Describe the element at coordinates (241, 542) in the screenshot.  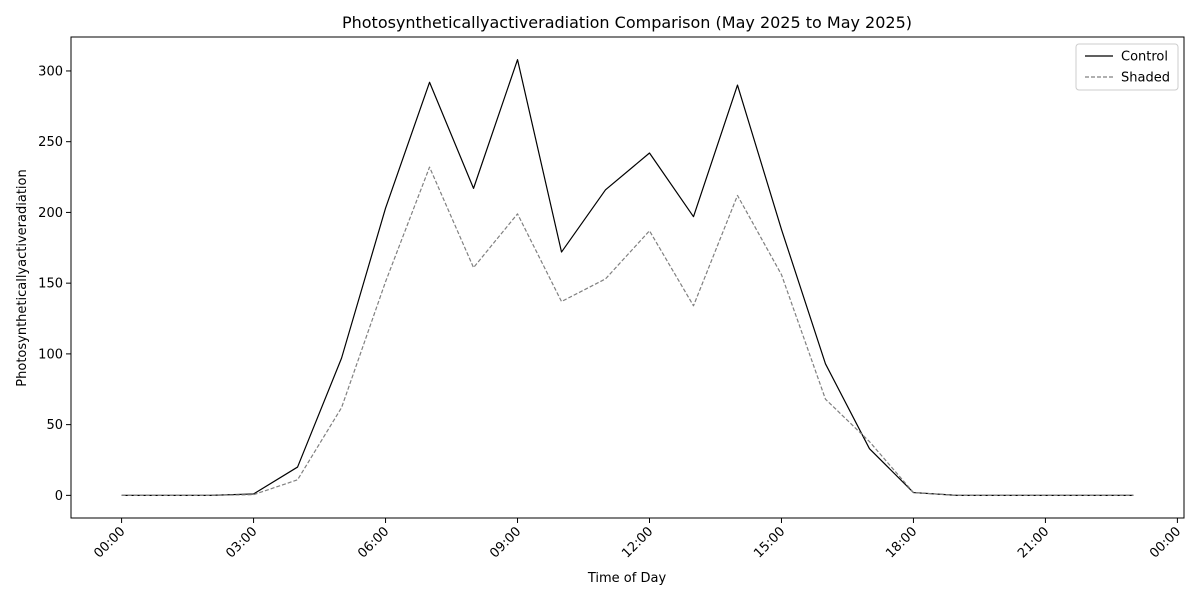
I see `x-tick-label: 03:00` at that location.